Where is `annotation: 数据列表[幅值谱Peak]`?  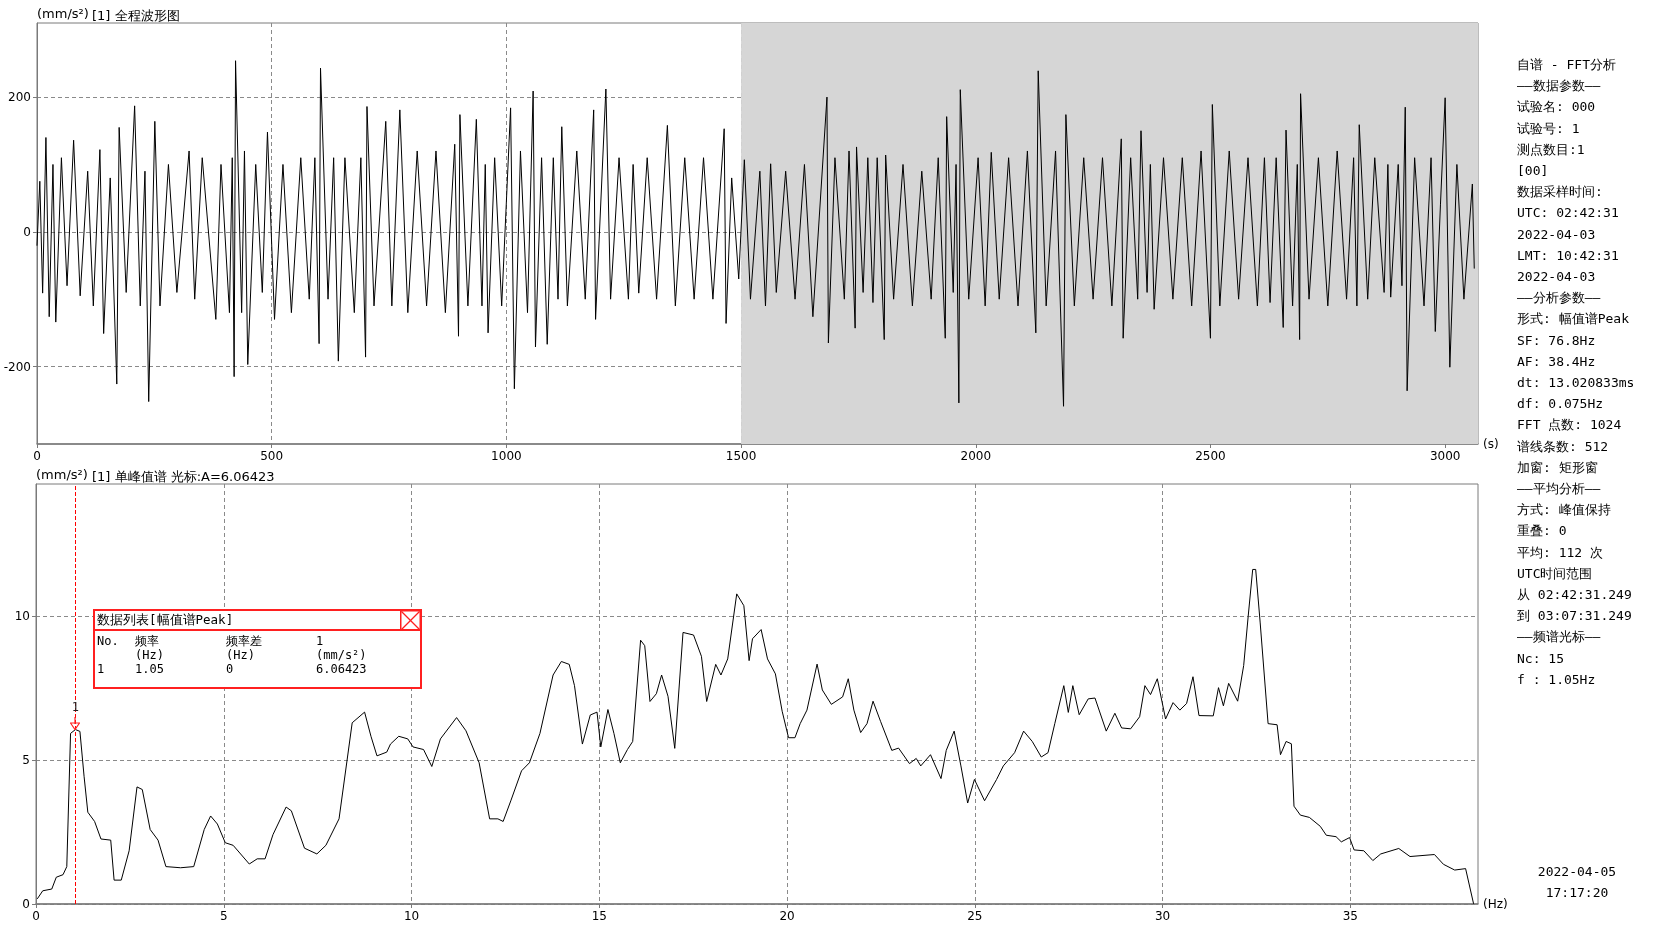
annotation: 数据列表[幅值谱Peak] is located at coordinates (165, 620).